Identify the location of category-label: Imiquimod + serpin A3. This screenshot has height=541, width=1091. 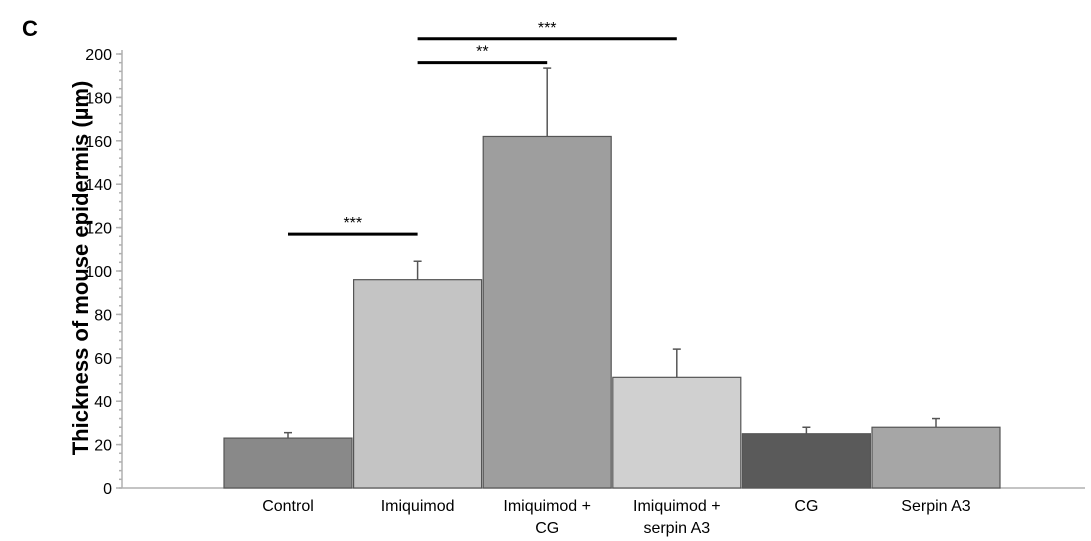
(677, 517).